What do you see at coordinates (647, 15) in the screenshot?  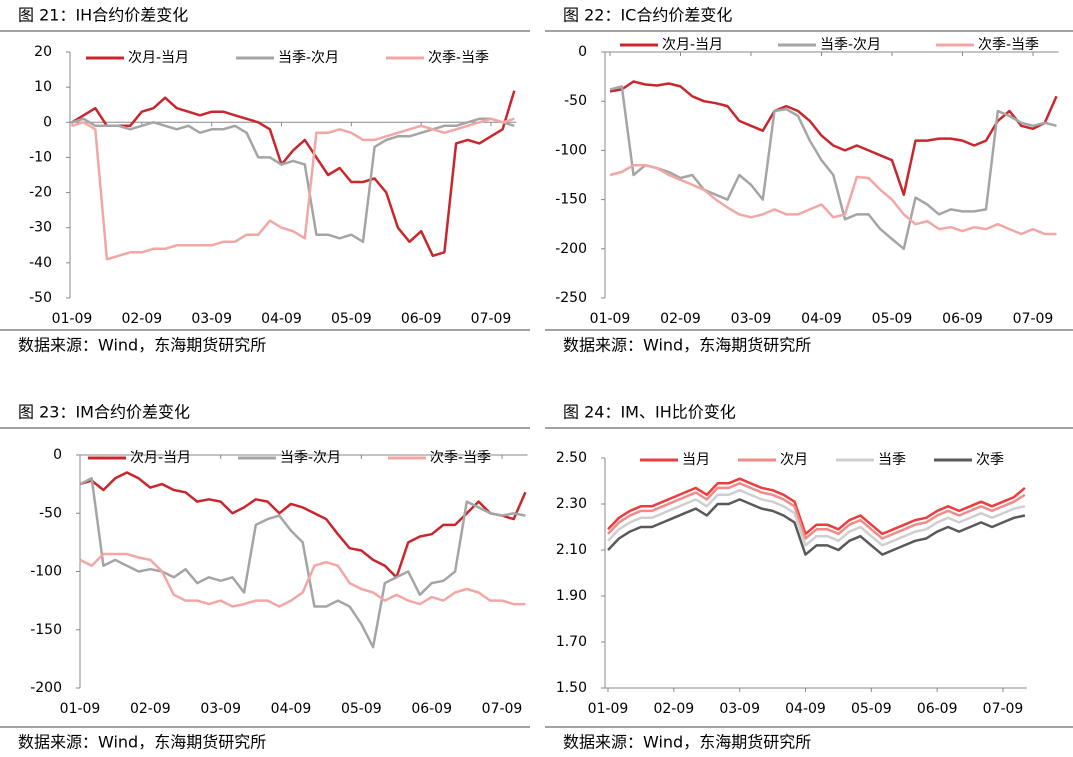 I see `chart-title: 图 22：IC合约价差变化` at bounding box center [647, 15].